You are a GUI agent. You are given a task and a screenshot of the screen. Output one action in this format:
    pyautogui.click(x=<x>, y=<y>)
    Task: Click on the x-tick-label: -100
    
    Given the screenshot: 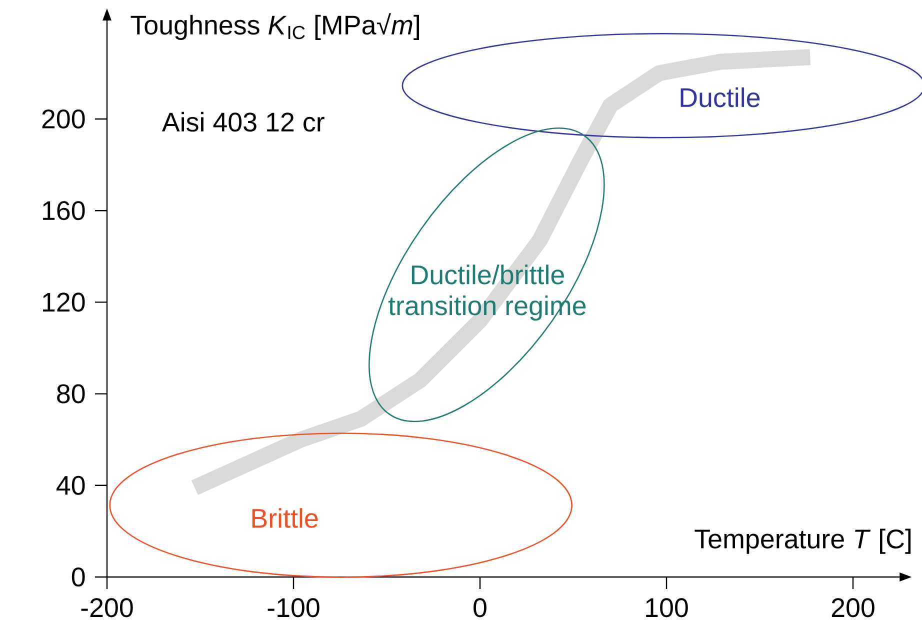 What is the action you would take?
    pyautogui.click(x=294, y=608)
    